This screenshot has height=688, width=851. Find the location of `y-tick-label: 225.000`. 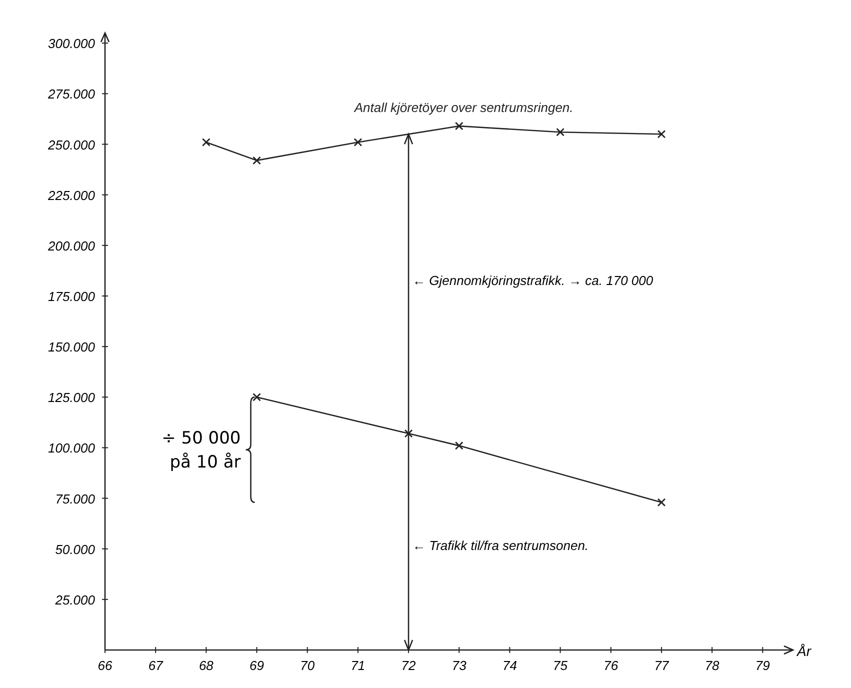

y-tick-label: 225.000 is located at coordinates (71, 195).